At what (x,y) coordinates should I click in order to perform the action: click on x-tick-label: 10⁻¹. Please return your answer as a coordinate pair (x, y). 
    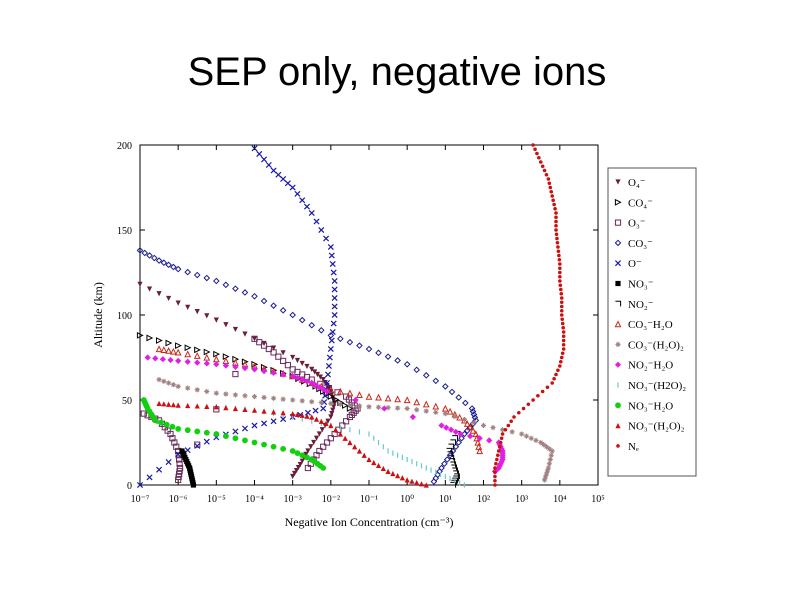
    Looking at the image, I should click on (369, 499).